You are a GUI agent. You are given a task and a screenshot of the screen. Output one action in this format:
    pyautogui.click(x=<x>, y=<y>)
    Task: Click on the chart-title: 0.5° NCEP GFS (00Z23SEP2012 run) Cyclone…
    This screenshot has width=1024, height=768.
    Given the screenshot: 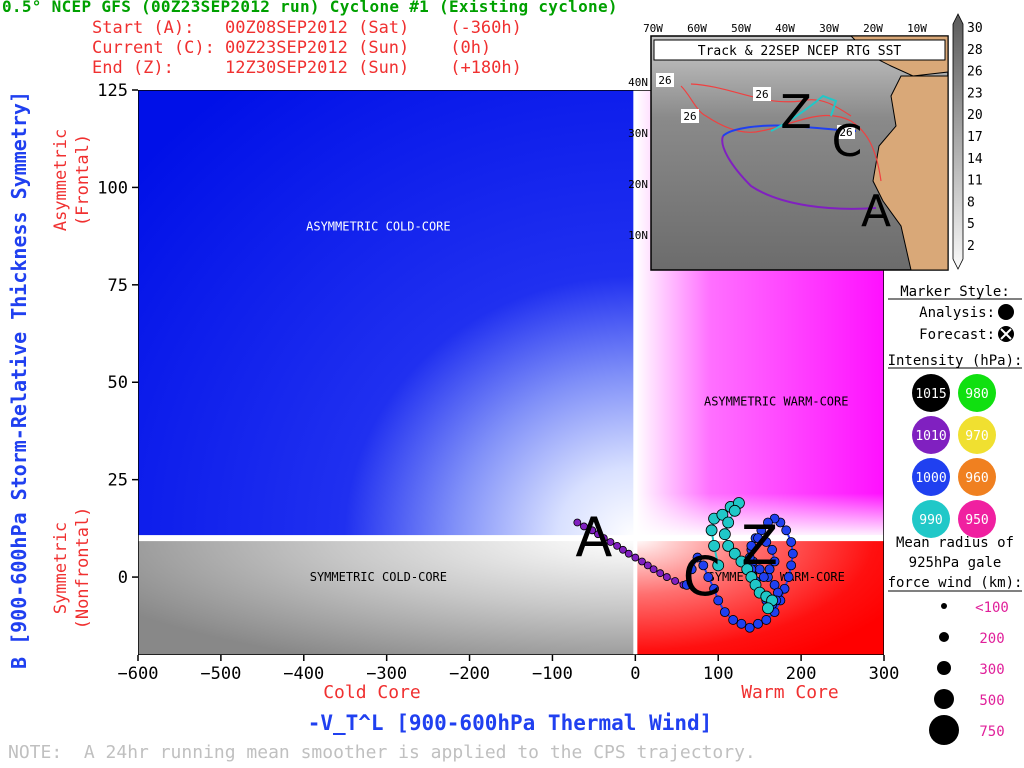 What is the action you would take?
    pyautogui.click(x=310, y=8)
    